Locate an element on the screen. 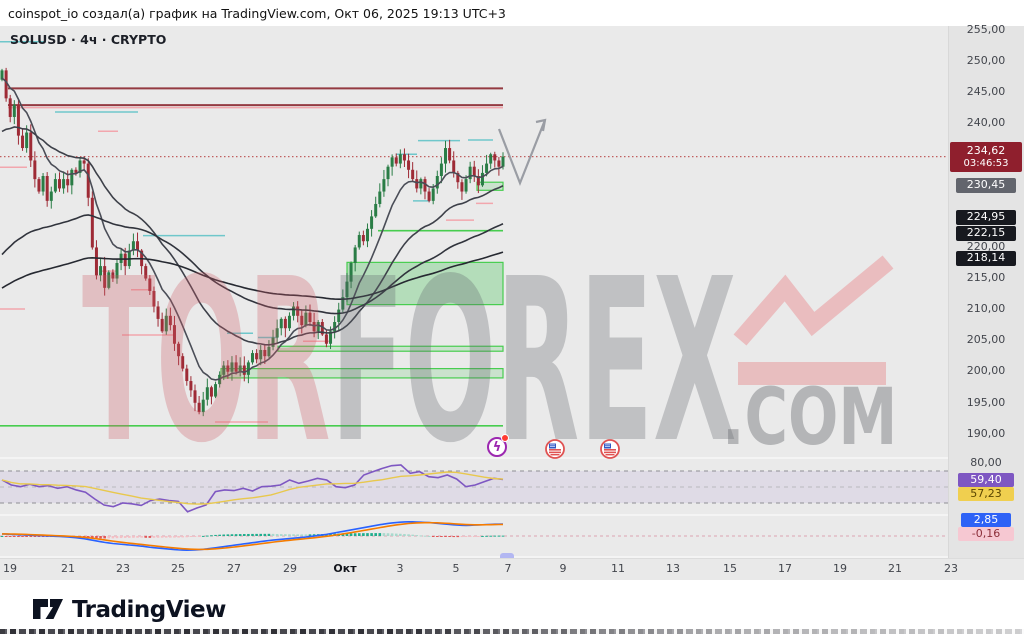 Image resolution: width=1024 pixels, height=640 pixels. symbol-title: SOLUSD · 4ч · CRYPTO is located at coordinates (88, 39).